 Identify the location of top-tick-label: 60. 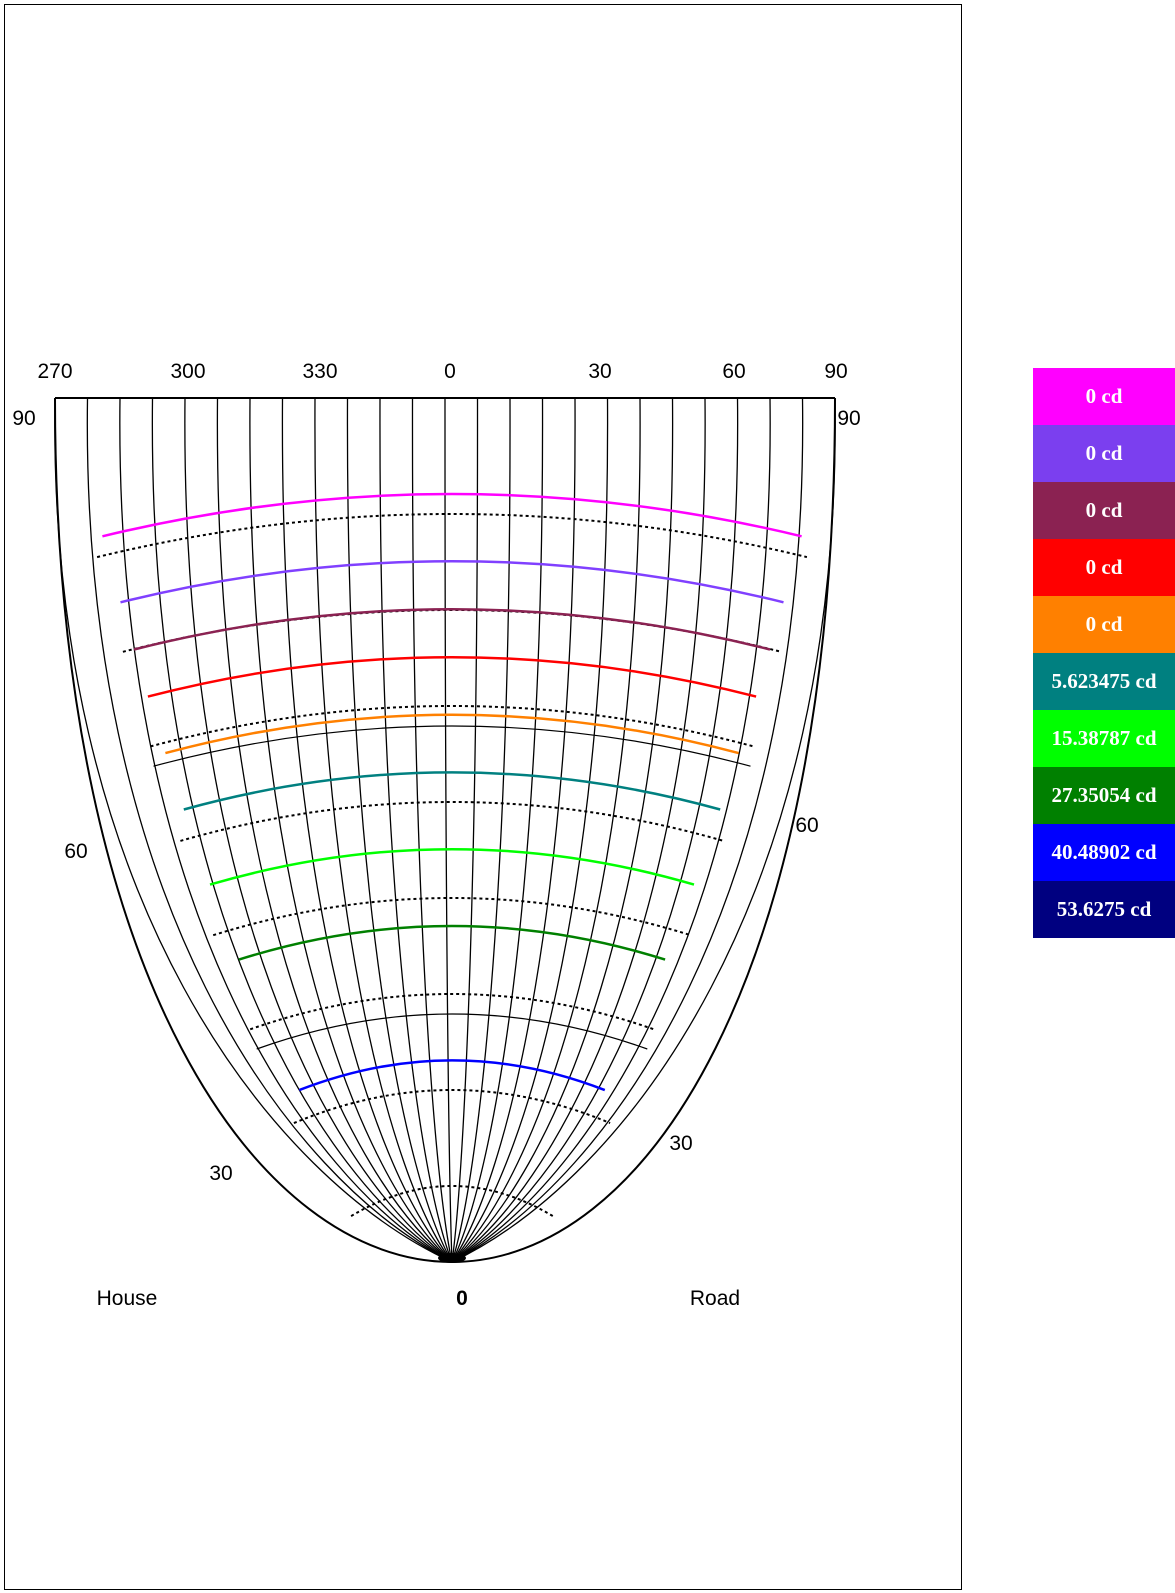
(733, 371).